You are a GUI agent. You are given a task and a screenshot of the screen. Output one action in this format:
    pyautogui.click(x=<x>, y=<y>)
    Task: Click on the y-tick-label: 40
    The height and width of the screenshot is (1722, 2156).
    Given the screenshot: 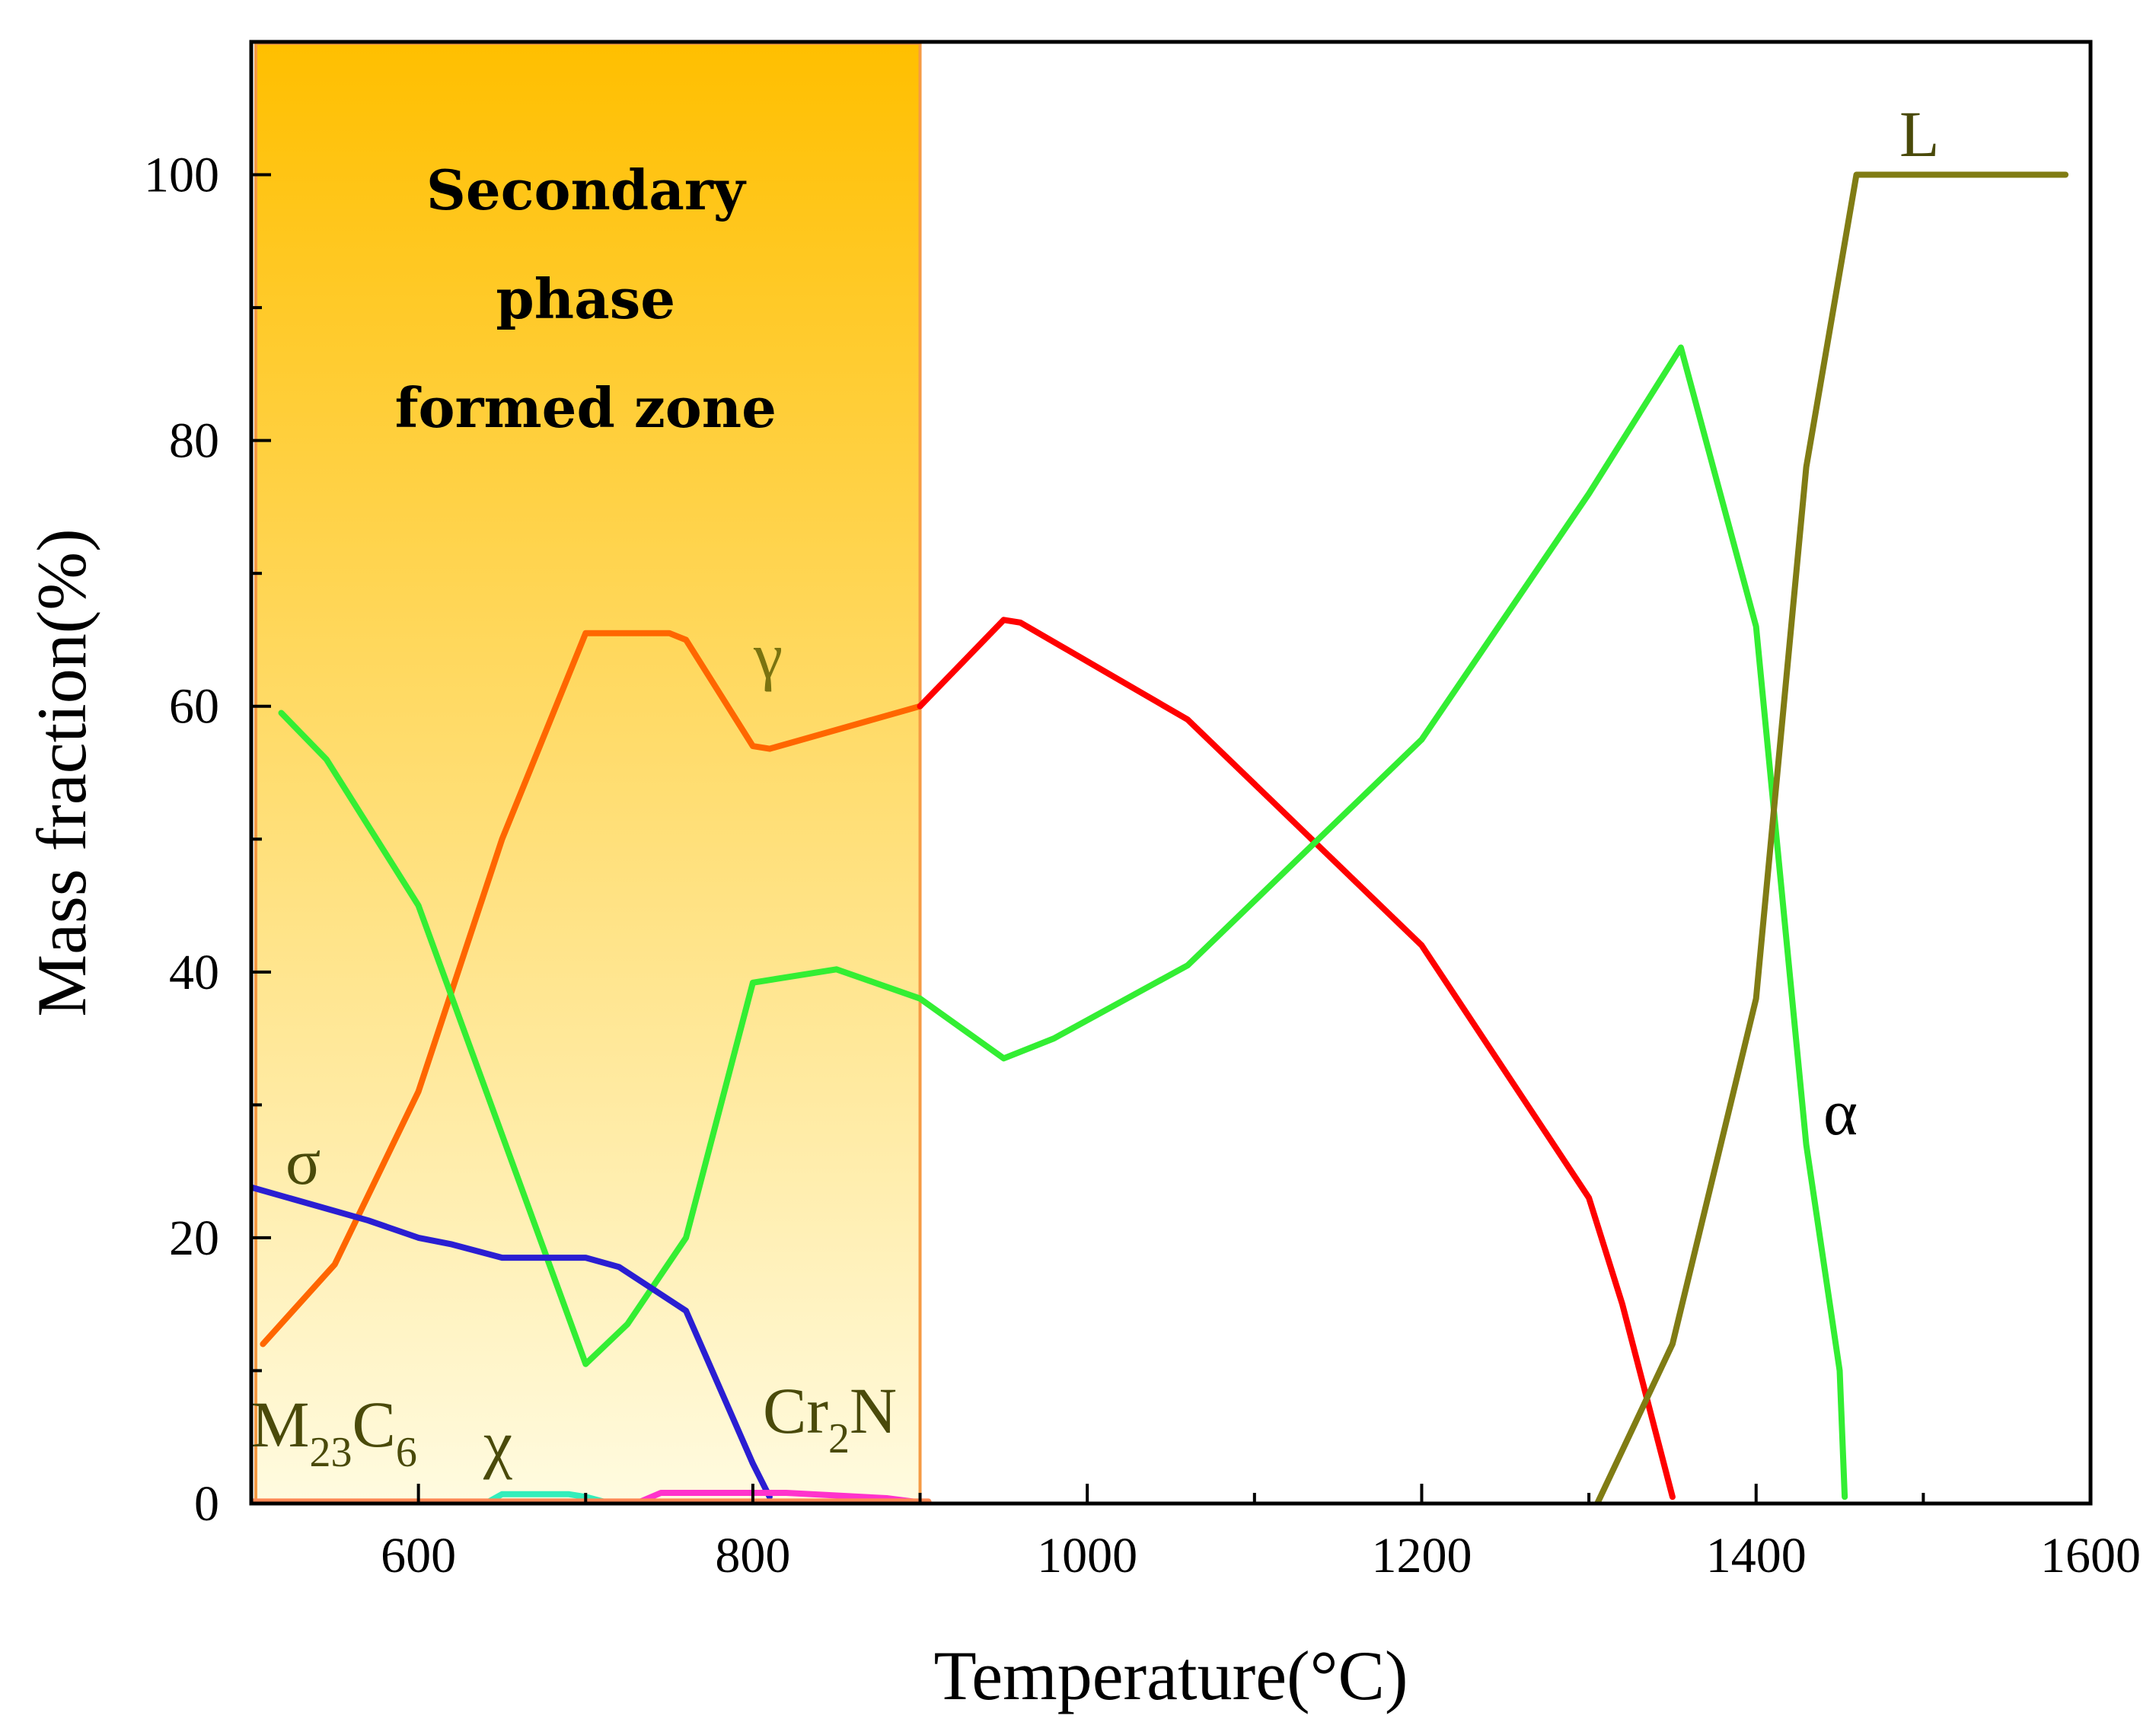 What is the action you would take?
    pyautogui.click(x=194, y=973)
    